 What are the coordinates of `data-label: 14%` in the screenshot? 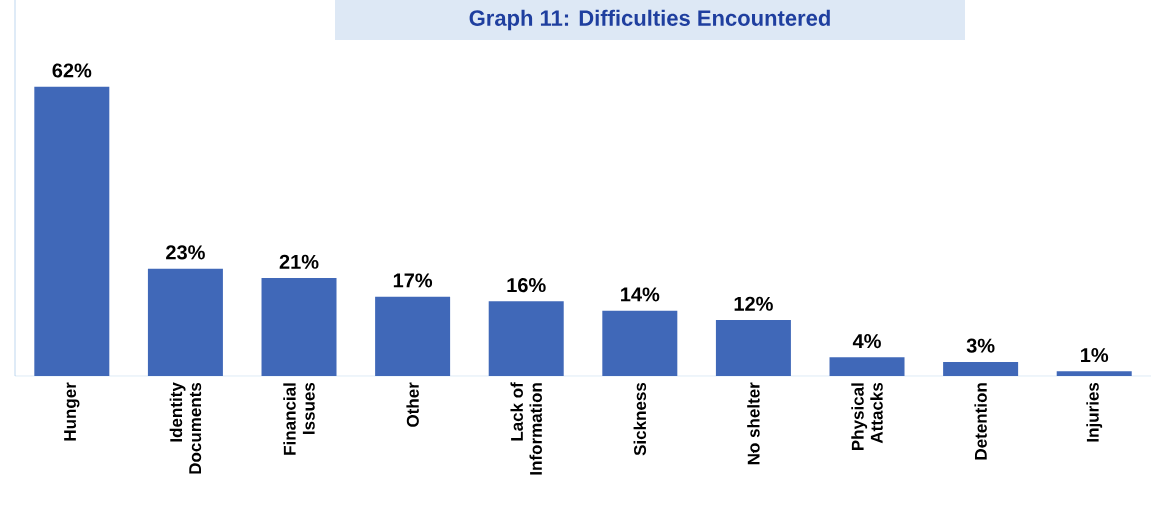 It's located at (640, 294).